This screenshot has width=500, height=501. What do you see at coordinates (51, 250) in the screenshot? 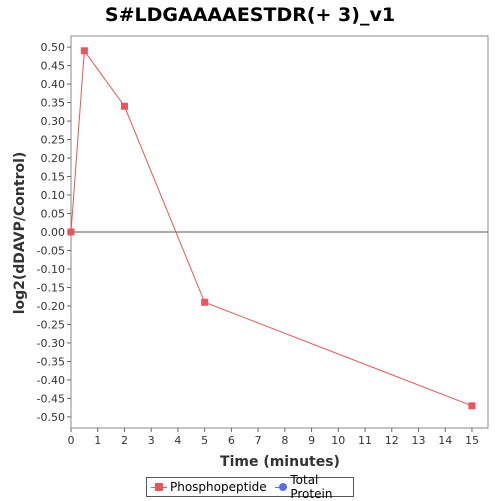
I see `y-tick-label: -0.05` at bounding box center [51, 250].